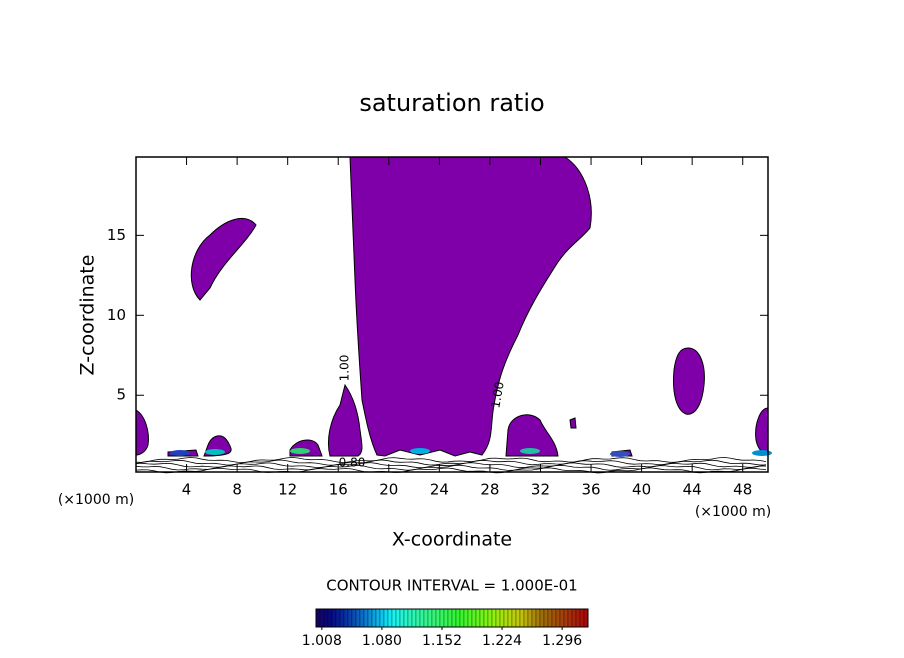  What do you see at coordinates (540, 490) in the screenshot?
I see `x-tick-label: 32` at bounding box center [540, 490].